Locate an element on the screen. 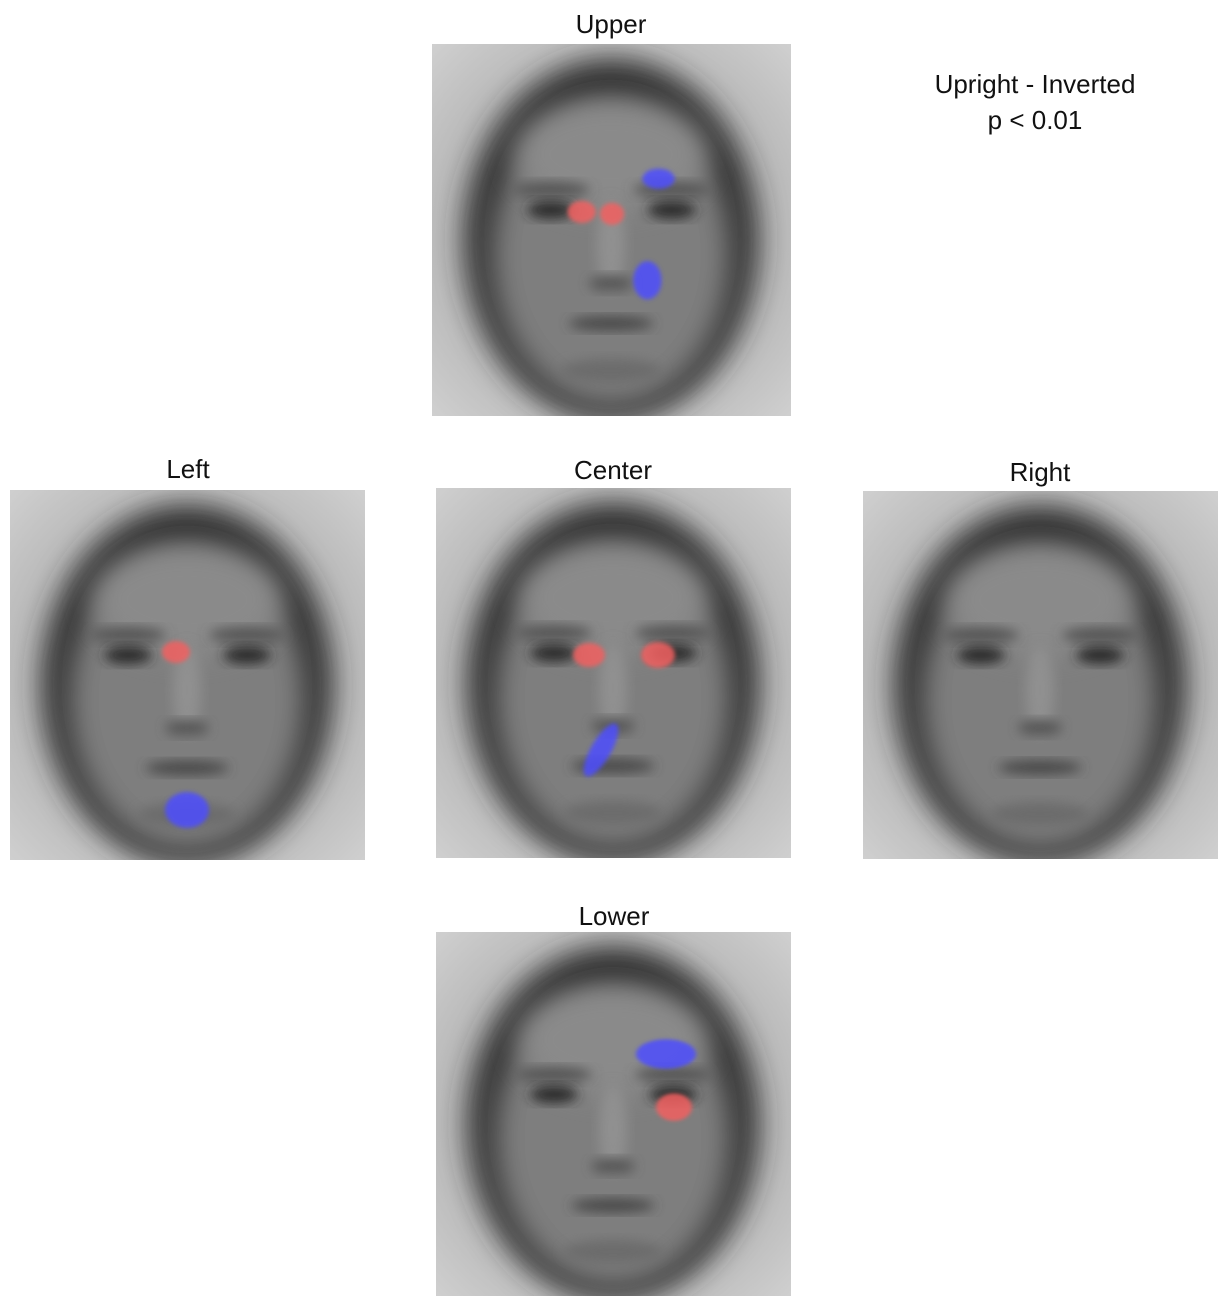  annotation: p < 0.01 is located at coordinates (1035, 120).